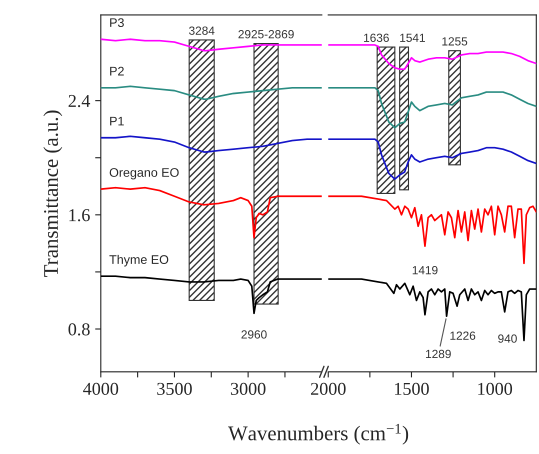  What do you see at coordinates (266, 34) in the screenshot?
I see `band-label: 2925-2869` at bounding box center [266, 34].